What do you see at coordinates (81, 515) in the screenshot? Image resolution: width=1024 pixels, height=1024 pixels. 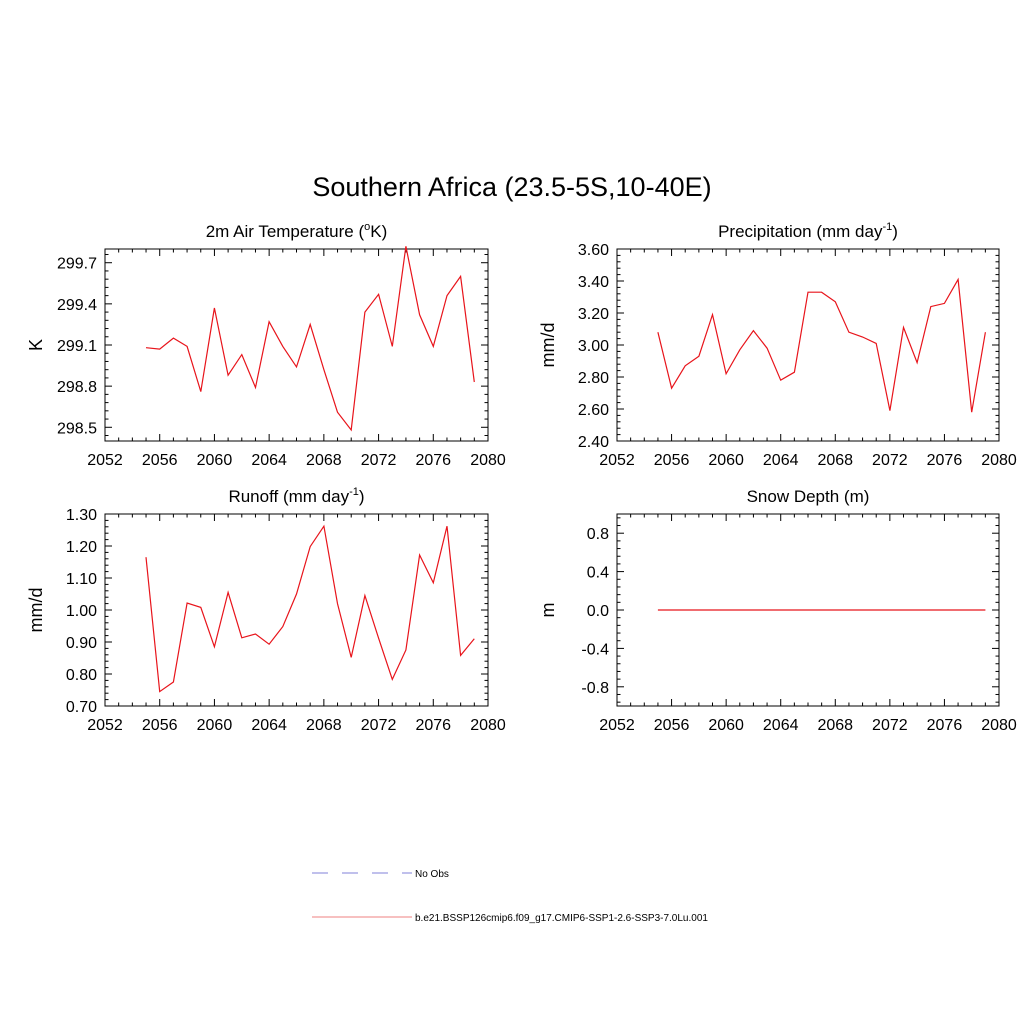 I see `y-tick-label: 1.30` at bounding box center [81, 515].